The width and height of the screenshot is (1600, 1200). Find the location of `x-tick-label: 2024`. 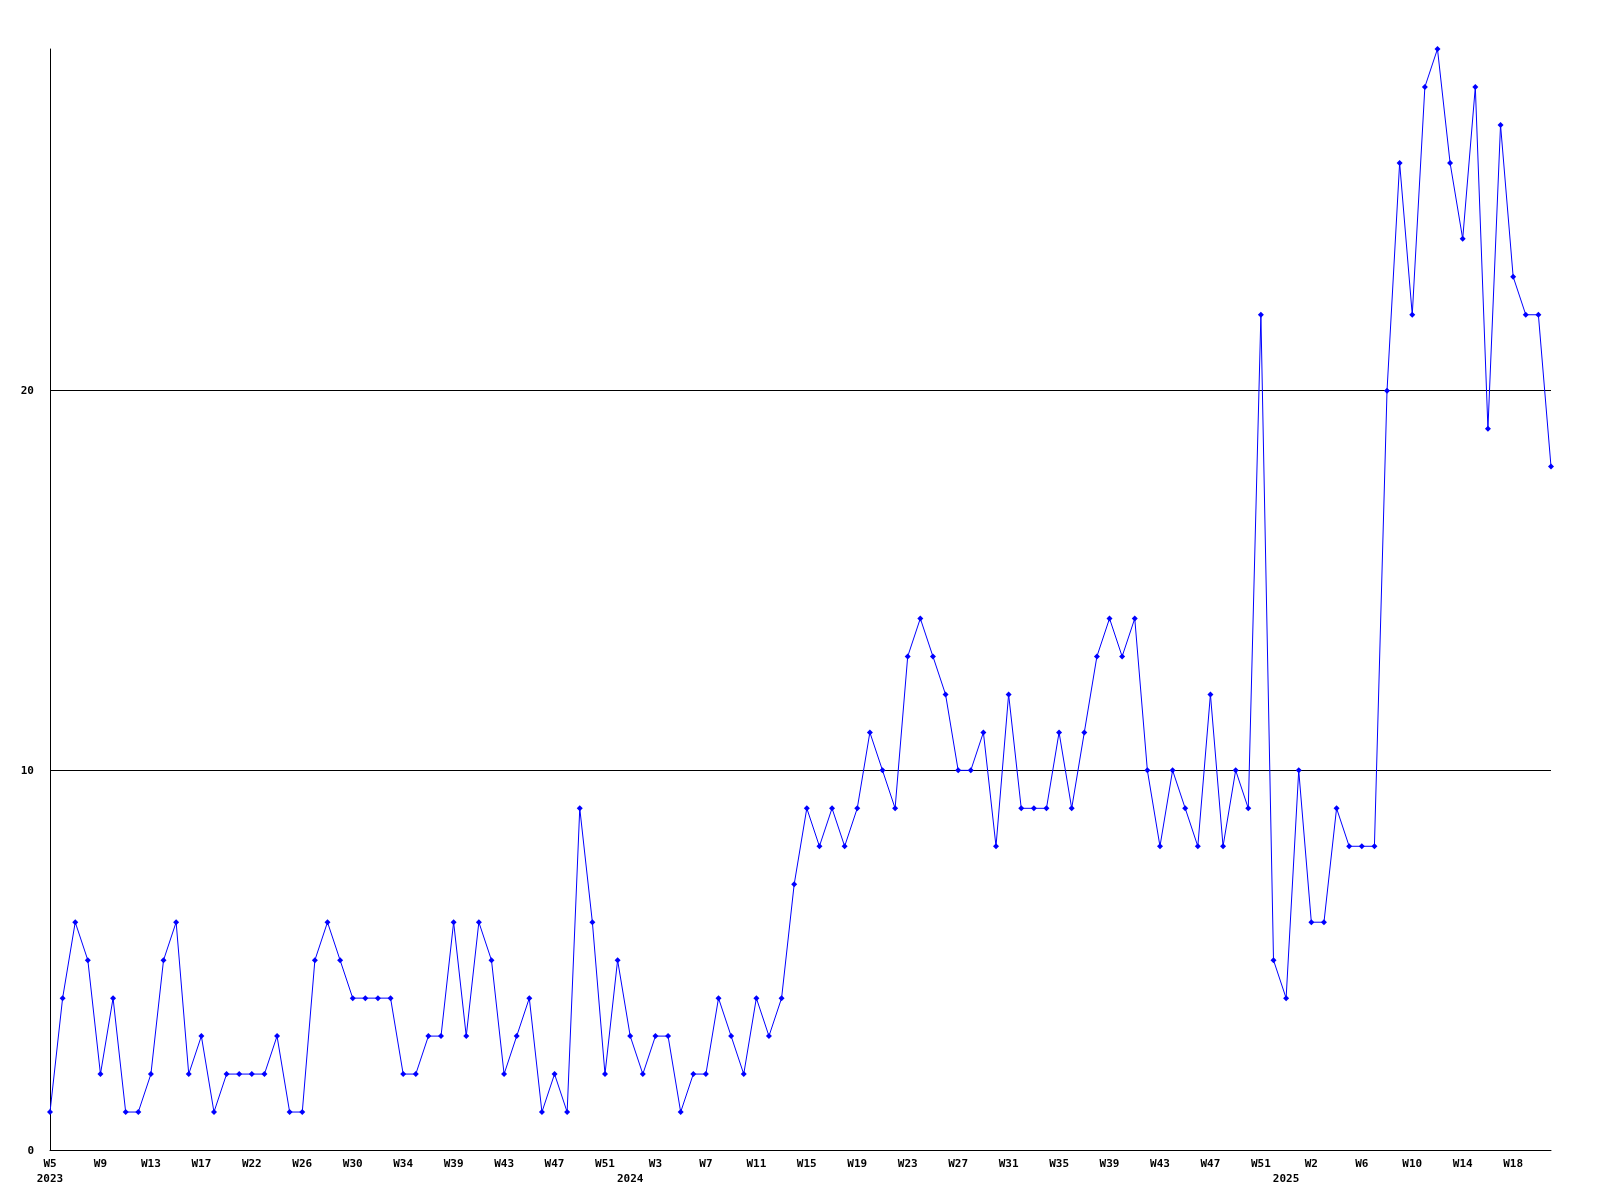

x-tick-label: 2024 is located at coordinates (630, 1178).